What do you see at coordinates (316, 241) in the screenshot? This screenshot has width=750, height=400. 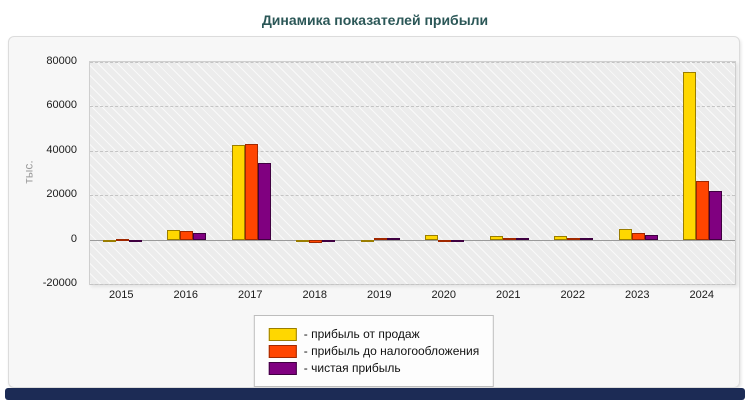 I see `bar-прибыль до налогообложения-2018` at bounding box center [316, 241].